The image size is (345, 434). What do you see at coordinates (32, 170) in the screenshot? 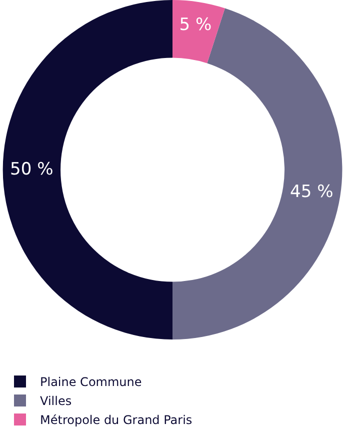
I see `data-label: 50 %` at bounding box center [32, 170].